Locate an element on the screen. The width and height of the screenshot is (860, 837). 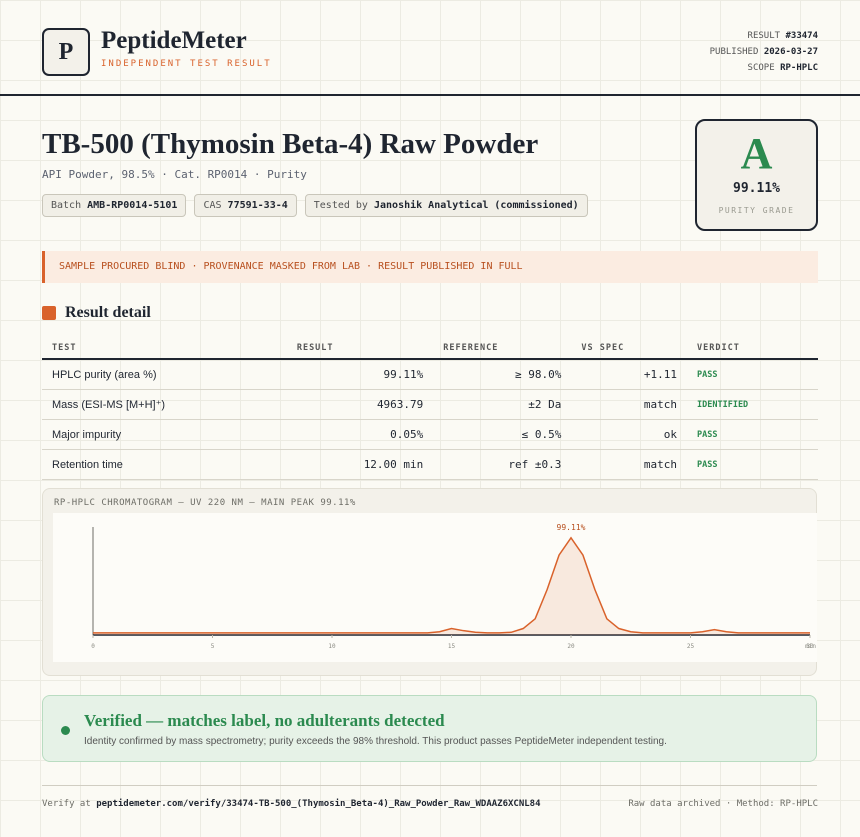
brand: PeptideMeter is located at coordinates (174, 40).